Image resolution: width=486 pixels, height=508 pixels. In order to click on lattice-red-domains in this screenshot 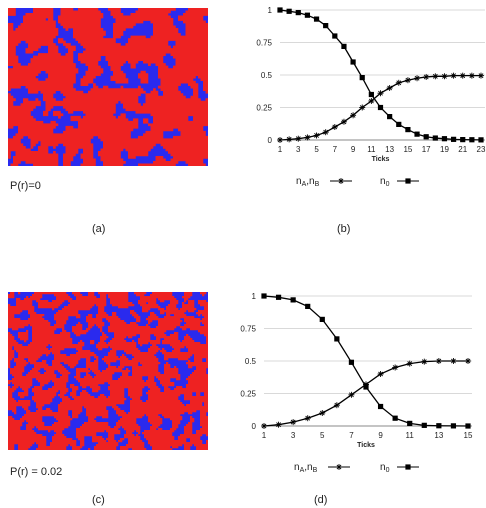, I will do `click(108, 371)`.